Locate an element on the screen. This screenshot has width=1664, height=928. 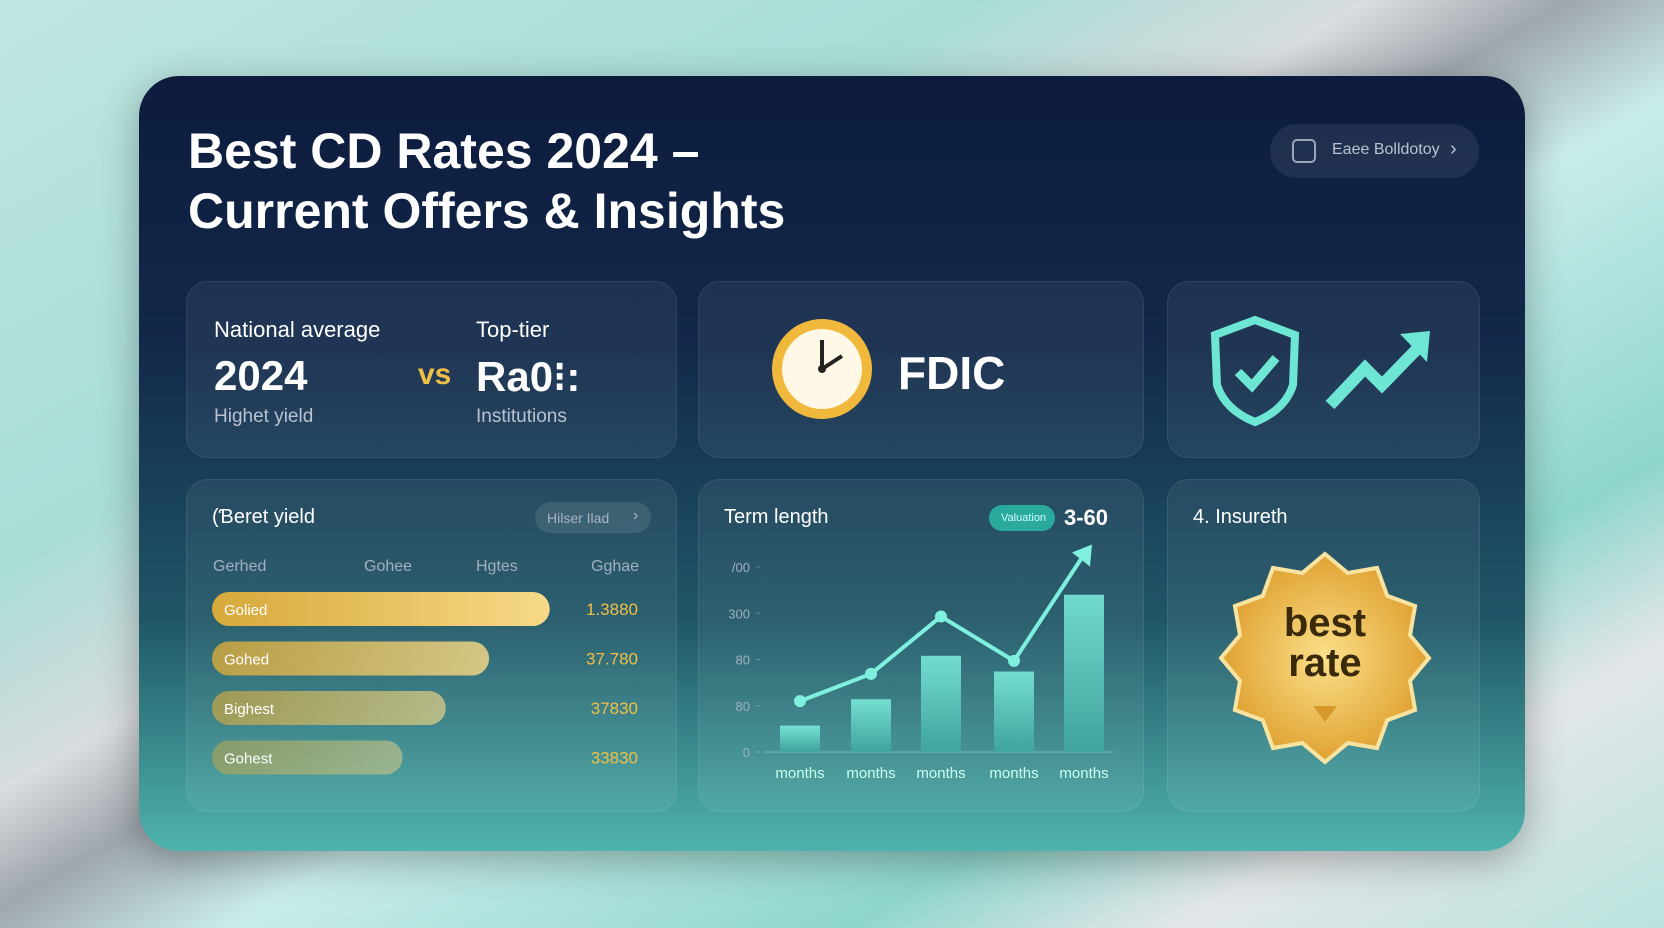
button: Eaee Bolldotoy › is located at coordinates (1374, 151).